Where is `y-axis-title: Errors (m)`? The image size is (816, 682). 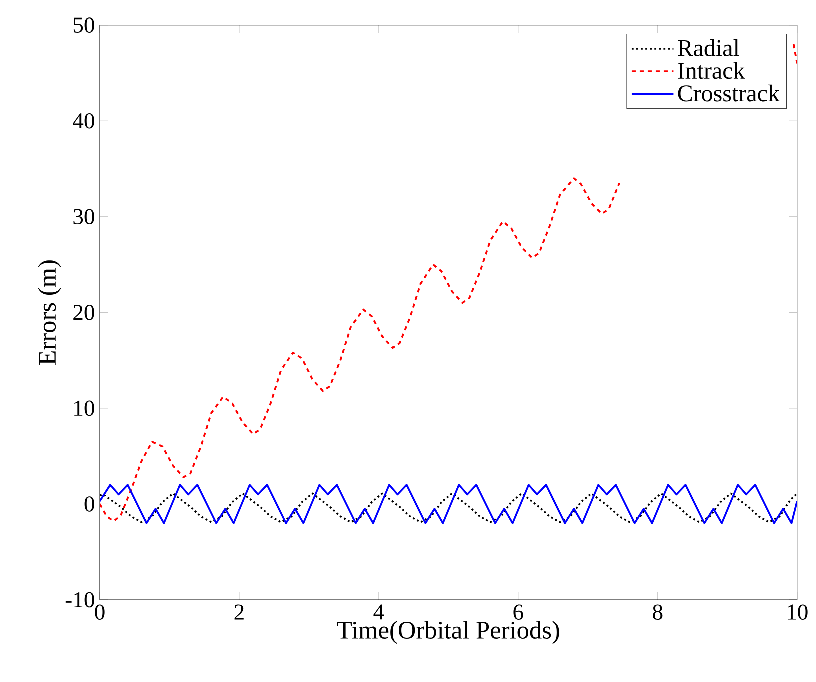
y-axis-title: Errors (m) is located at coordinates (50, 313).